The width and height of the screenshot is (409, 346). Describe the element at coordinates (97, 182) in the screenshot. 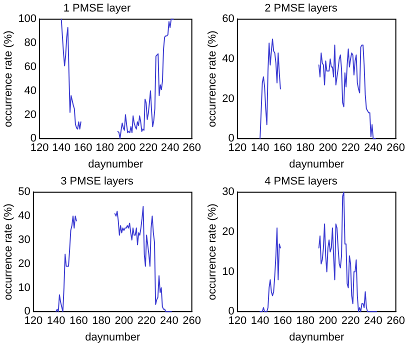

I see `chart-title: 3 PMSE layers` at that location.